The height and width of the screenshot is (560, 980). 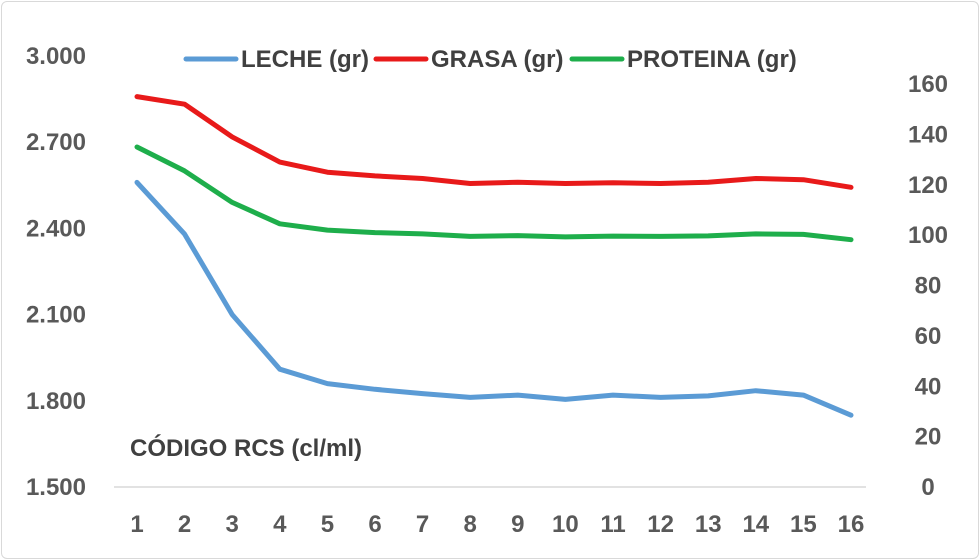 What do you see at coordinates (246, 448) in the screenshot?
I see `annotation-label: CÓDIGO RCS (cl/ml)` at bounding box center [246, 448].